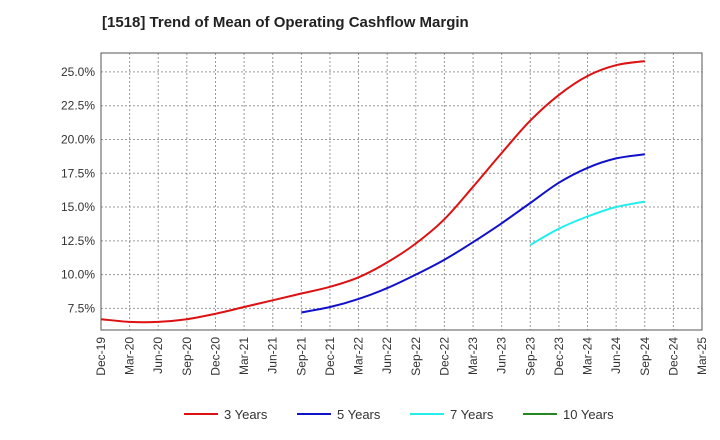  I want to click on series-line-7-years, so click(587, 223).